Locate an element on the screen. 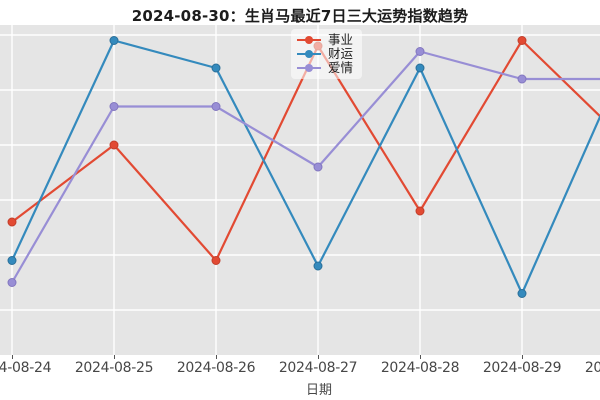 Image resolution: width=600 pixels, height=400 pixels. x-tick-label: 2024-08-29 is located at coordinates (522, 368).